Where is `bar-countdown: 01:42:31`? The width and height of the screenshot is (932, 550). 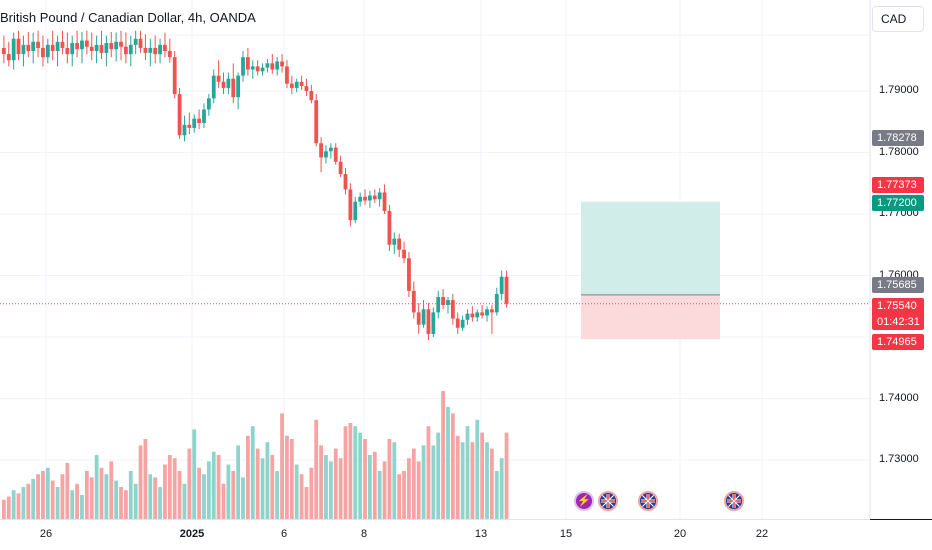 bar-countdown: 01:42:31 is located at coordinates (898, 322).